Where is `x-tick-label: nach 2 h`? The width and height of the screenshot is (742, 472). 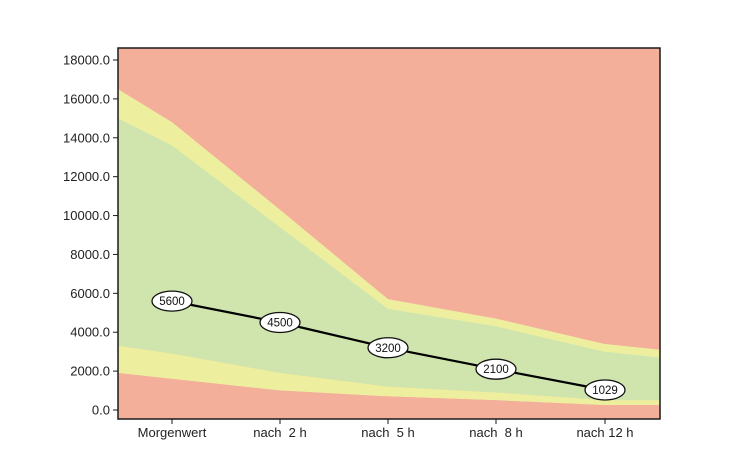 x-tick-label: nach 2 h is located at coordinates (280, 432).